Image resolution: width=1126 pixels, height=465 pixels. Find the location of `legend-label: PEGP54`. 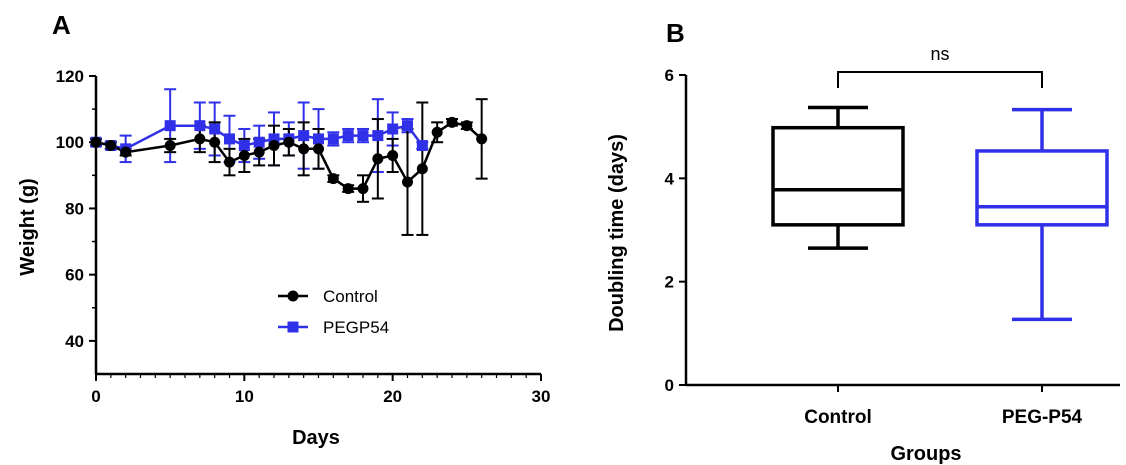

legend-label: PEGP54 is located at coordinates (356, 327).